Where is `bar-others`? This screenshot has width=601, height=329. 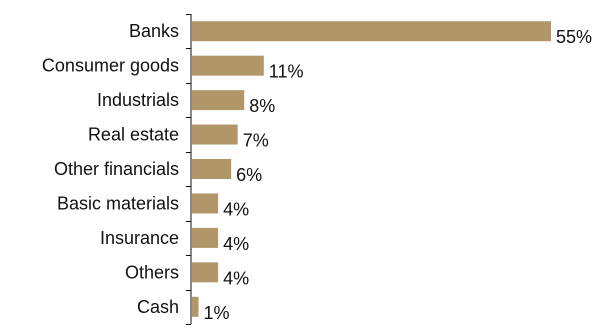
bar-others is located at coordinates (205, 272).